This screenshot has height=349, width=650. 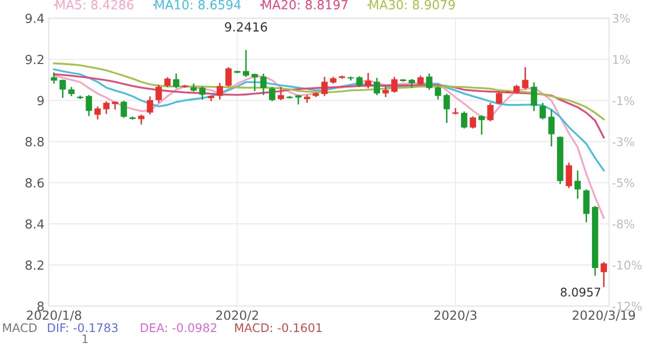 I want to click on y2-tick-label: -12%, so click(x=627, y=306).